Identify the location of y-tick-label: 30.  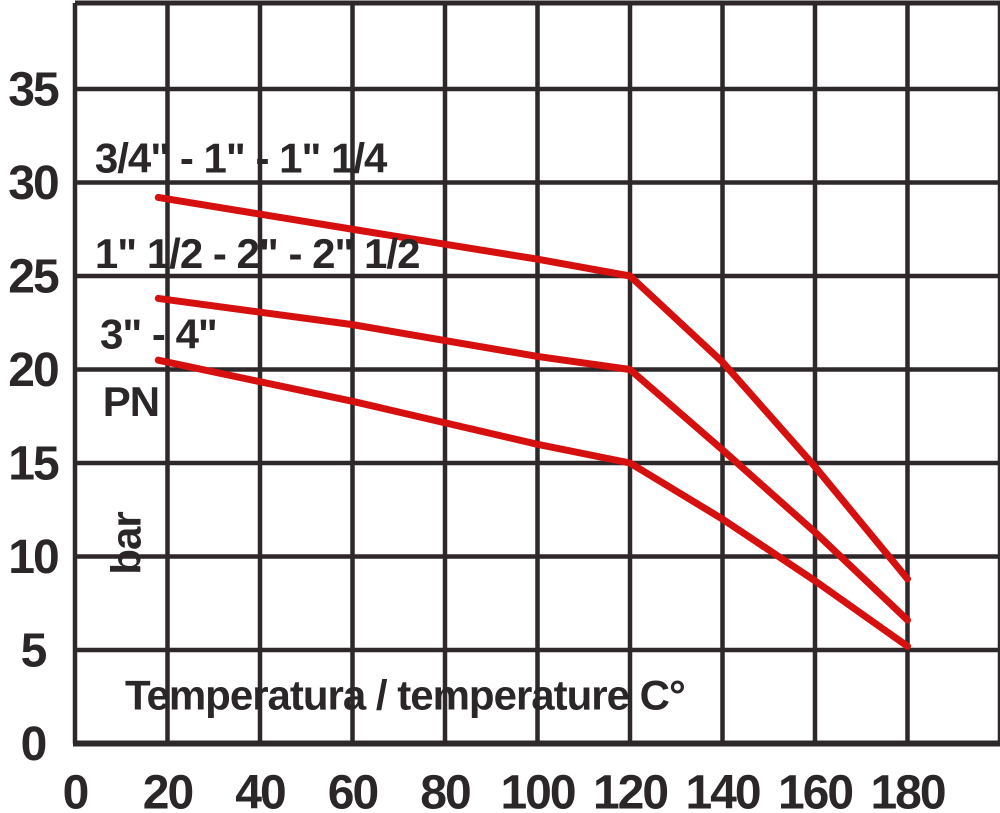
(33, 183).